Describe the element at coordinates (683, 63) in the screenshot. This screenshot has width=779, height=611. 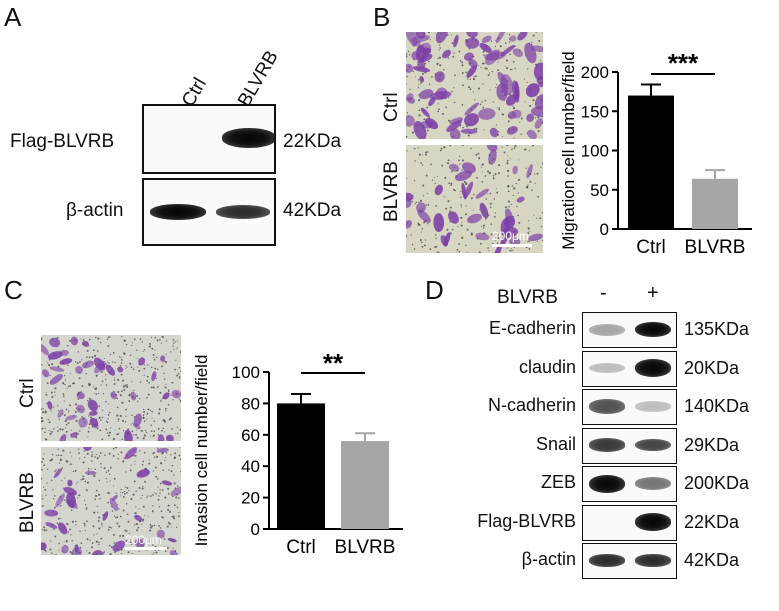
I see `significance-label: ***` at that location.